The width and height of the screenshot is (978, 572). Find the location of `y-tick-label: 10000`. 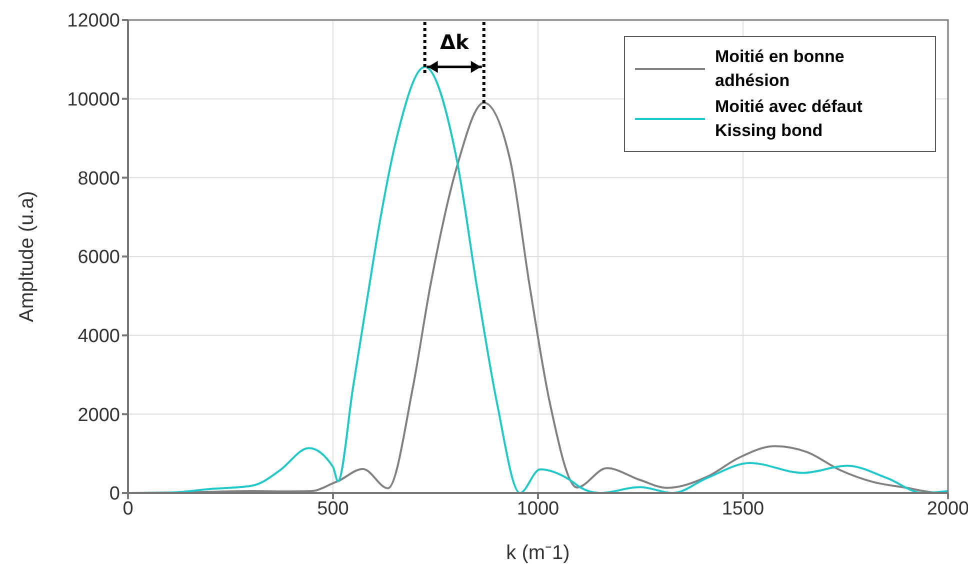

y-tick-label: 10000 is located at coordinates (93, 100).